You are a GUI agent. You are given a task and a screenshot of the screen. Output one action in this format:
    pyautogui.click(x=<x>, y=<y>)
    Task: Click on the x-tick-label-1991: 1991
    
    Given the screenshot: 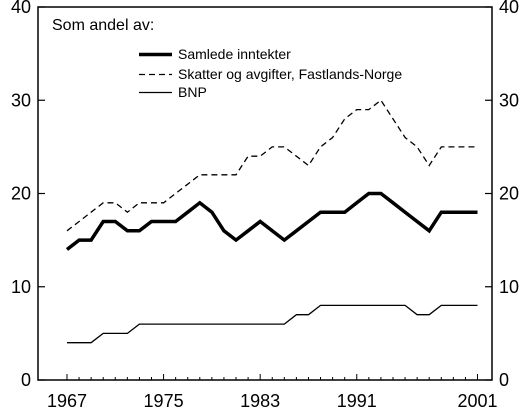 What is the action you would take?
    pyautogui.click(x=357, y=401)
    